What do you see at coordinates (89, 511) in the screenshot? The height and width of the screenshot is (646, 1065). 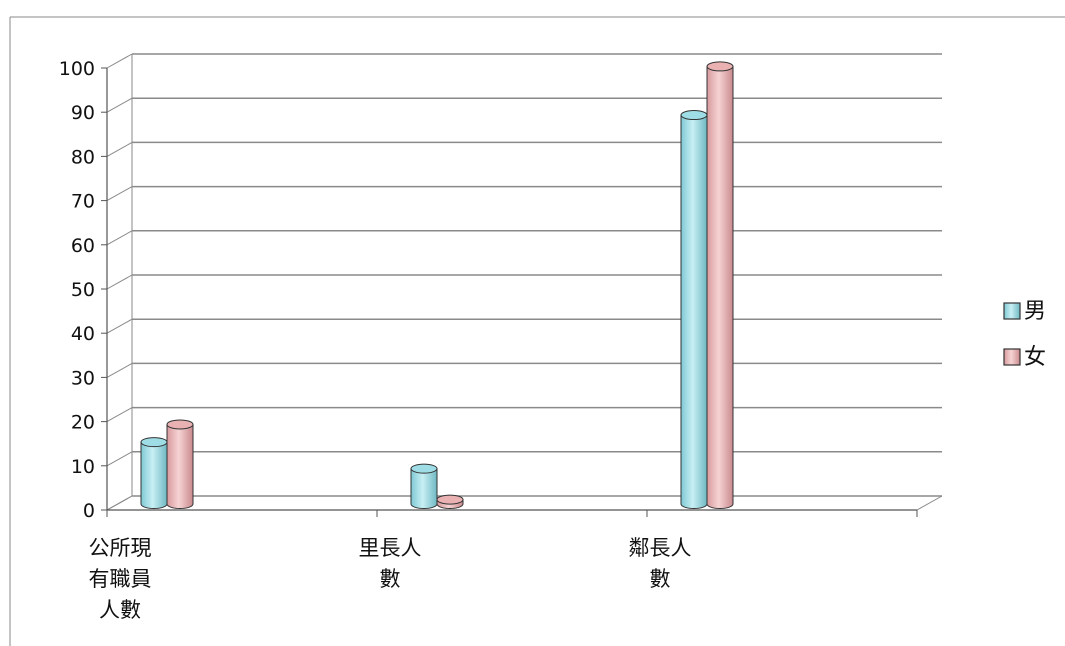 I see `y-tick-label: 0` at bounding box center [89, 511].